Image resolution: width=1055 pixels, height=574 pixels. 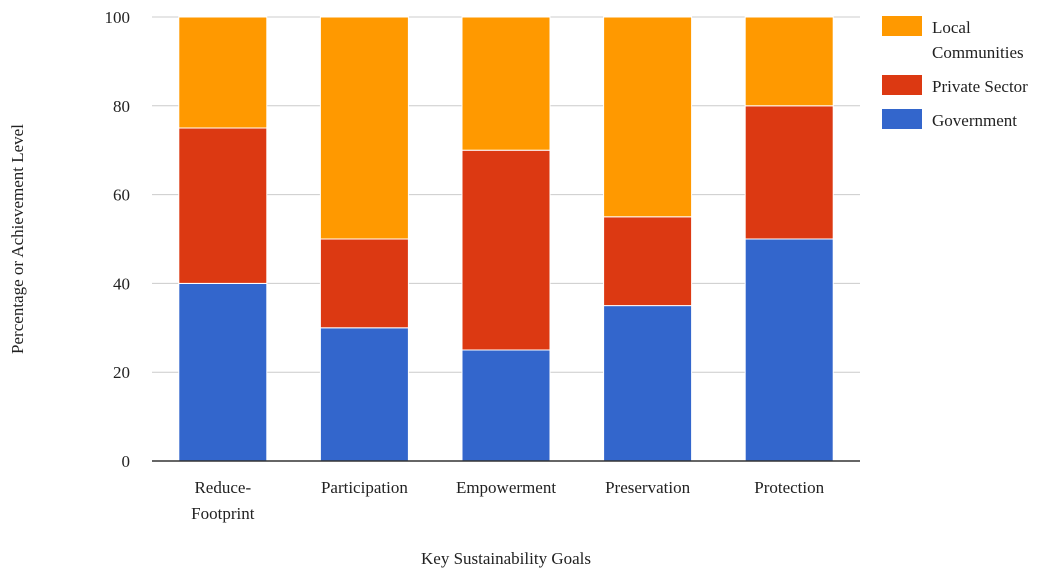 I want to click on y-axis-title: Percentage or Achievement Level, so click(x=17, y=239).